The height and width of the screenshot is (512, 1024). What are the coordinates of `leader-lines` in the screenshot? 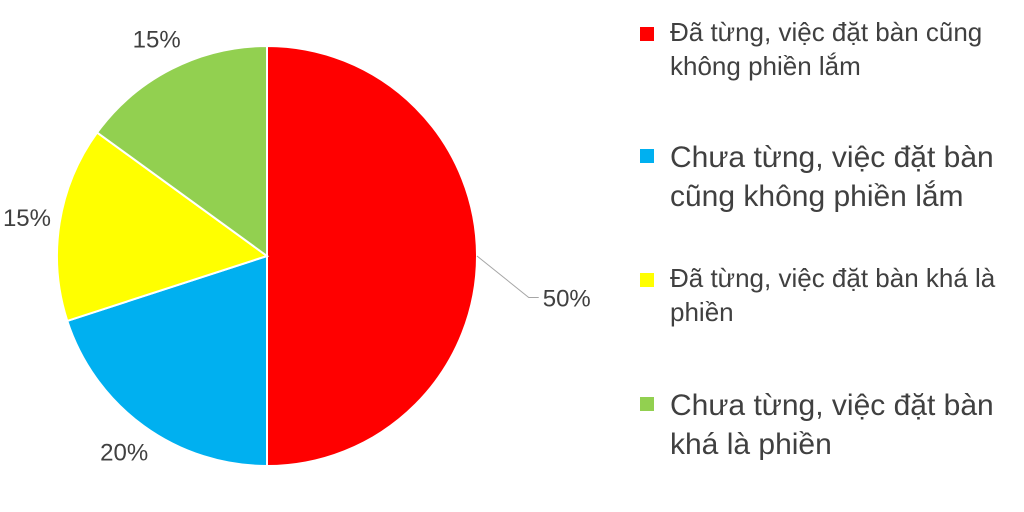 It's located at (507, 276).